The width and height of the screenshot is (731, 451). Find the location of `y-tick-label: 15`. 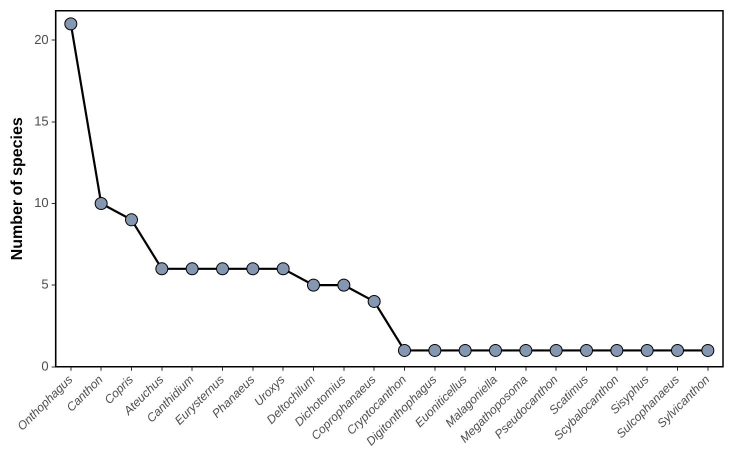

y-tick-label: 15 is located at coordinates (41, 120).